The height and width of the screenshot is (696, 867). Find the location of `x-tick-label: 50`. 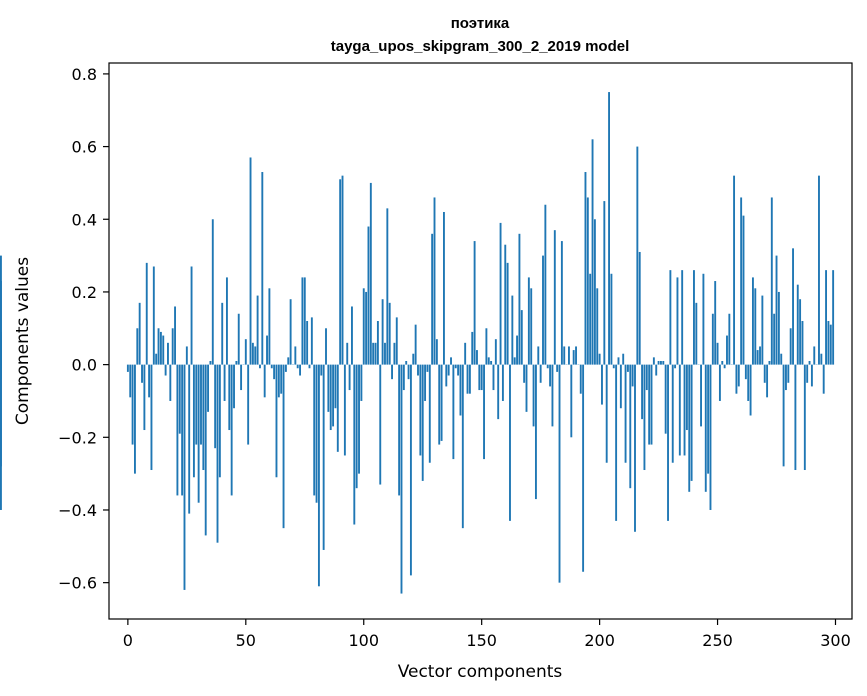

x-tick-label: 50 is located at coordinates (246, 640).